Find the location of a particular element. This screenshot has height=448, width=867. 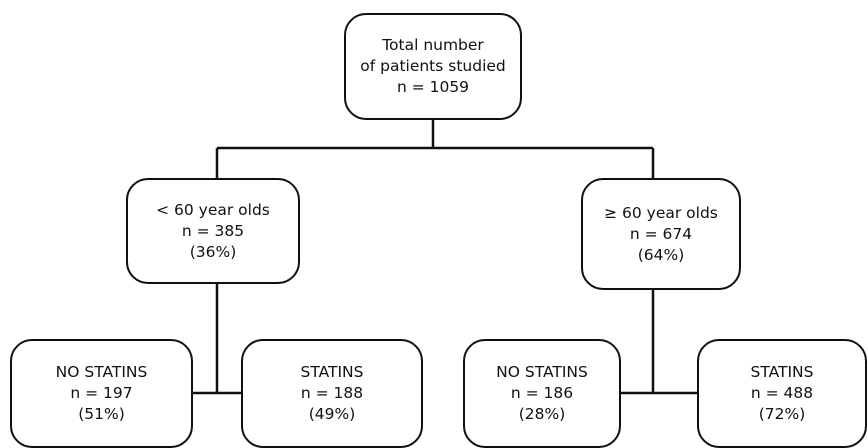

over-60-statins-count: n = 488 is located at coordinates (782, 393).